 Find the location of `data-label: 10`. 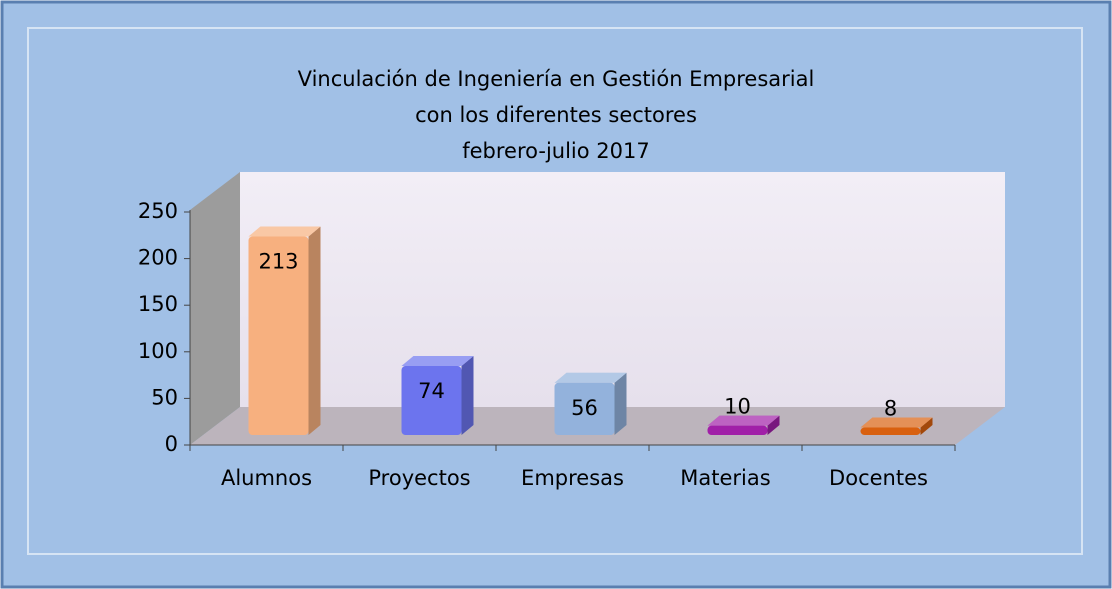

data-label: 10 is located at coordinates (737, 407).